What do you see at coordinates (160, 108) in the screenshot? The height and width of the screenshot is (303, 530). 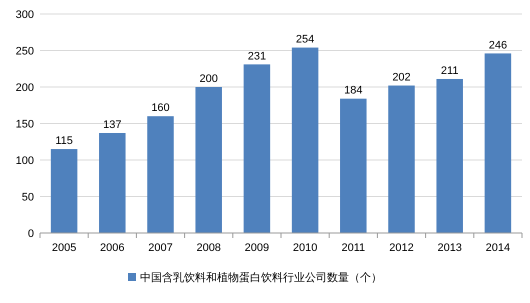 I see `data-label: 160` at bounding box center [160, 108].